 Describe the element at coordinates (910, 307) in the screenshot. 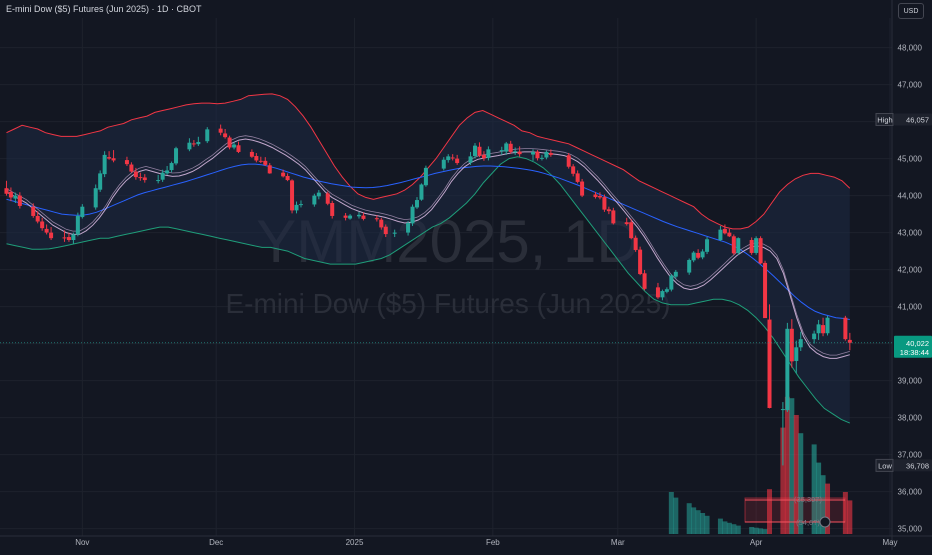

I see `price-tick-label: 41,000` at that location.